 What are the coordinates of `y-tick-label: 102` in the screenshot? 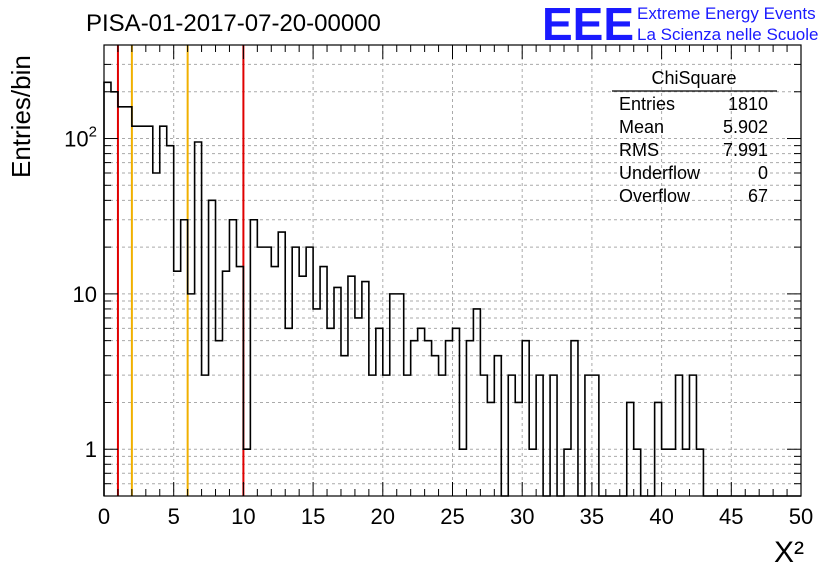 It's located at (80, 138).